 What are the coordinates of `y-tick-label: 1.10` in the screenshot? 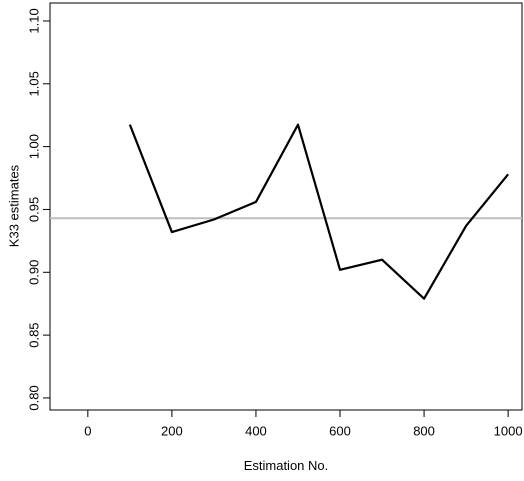 It's located at (33, 20).